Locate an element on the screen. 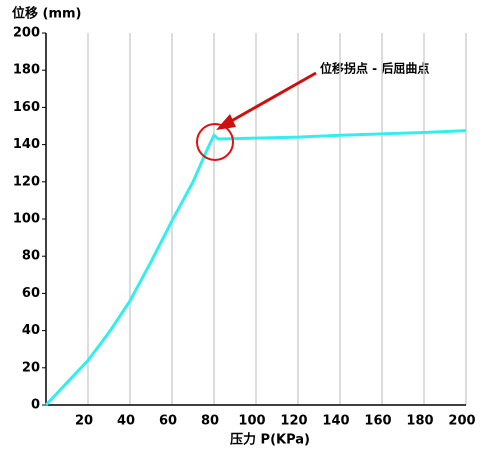 Image resolution: width=498 pixels, height=455 pixels. y-tick-label: 80 is located at coordinates (31, 256).